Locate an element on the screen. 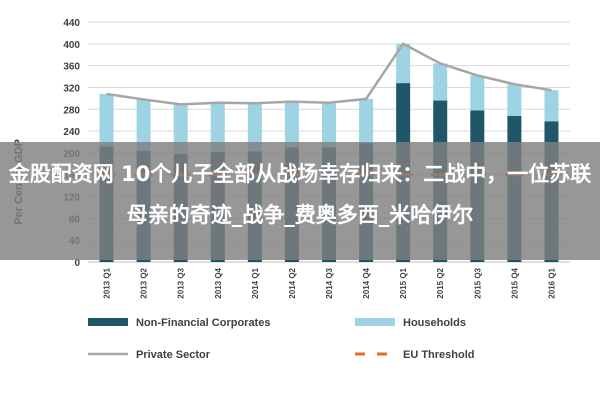 The image size is (600, 400). x-tick-label: 2015 Q2 is located at coordinates (440, 282).